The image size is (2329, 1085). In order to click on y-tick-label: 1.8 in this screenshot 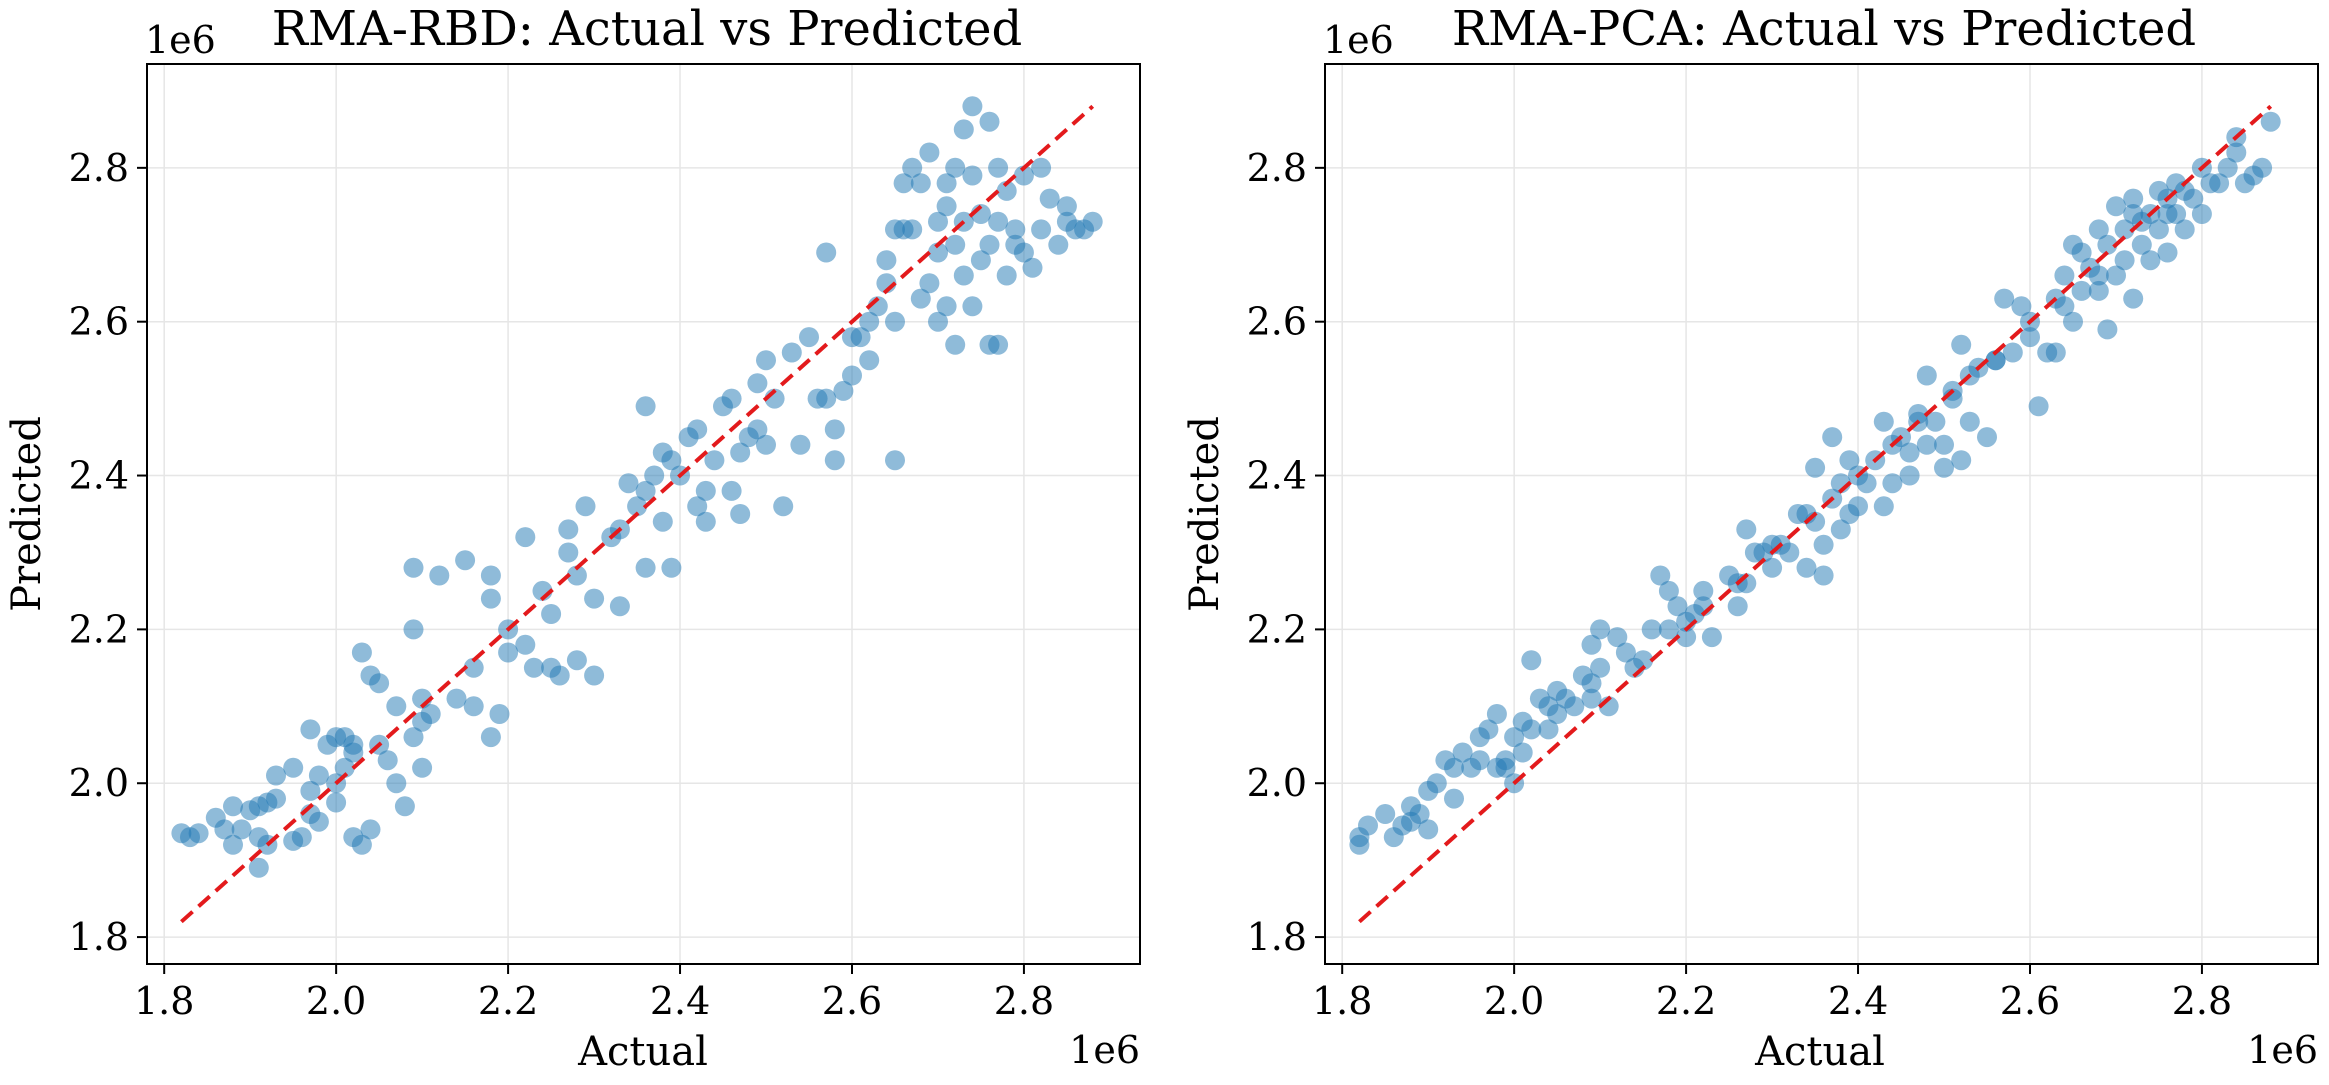, I will do `click(99, 937)`.